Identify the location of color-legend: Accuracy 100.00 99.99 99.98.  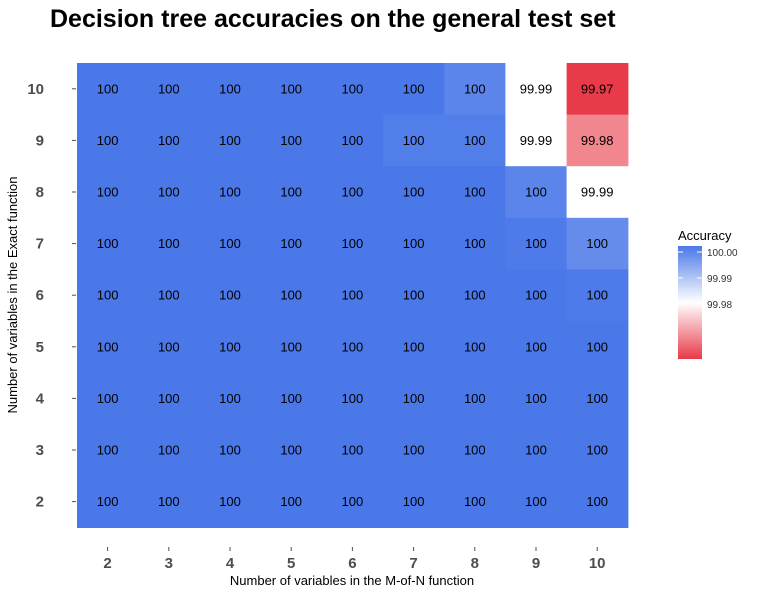
(708, 293).